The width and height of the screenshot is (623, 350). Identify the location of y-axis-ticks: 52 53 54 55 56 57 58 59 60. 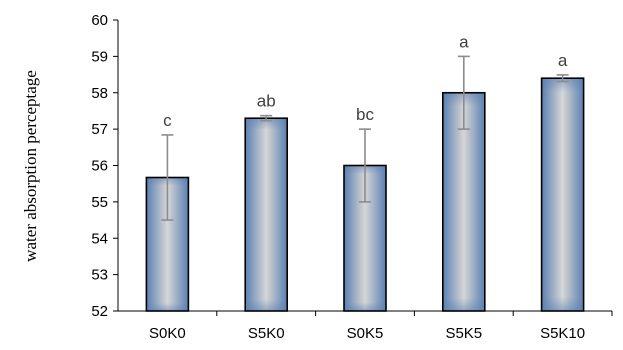
(104, 166).